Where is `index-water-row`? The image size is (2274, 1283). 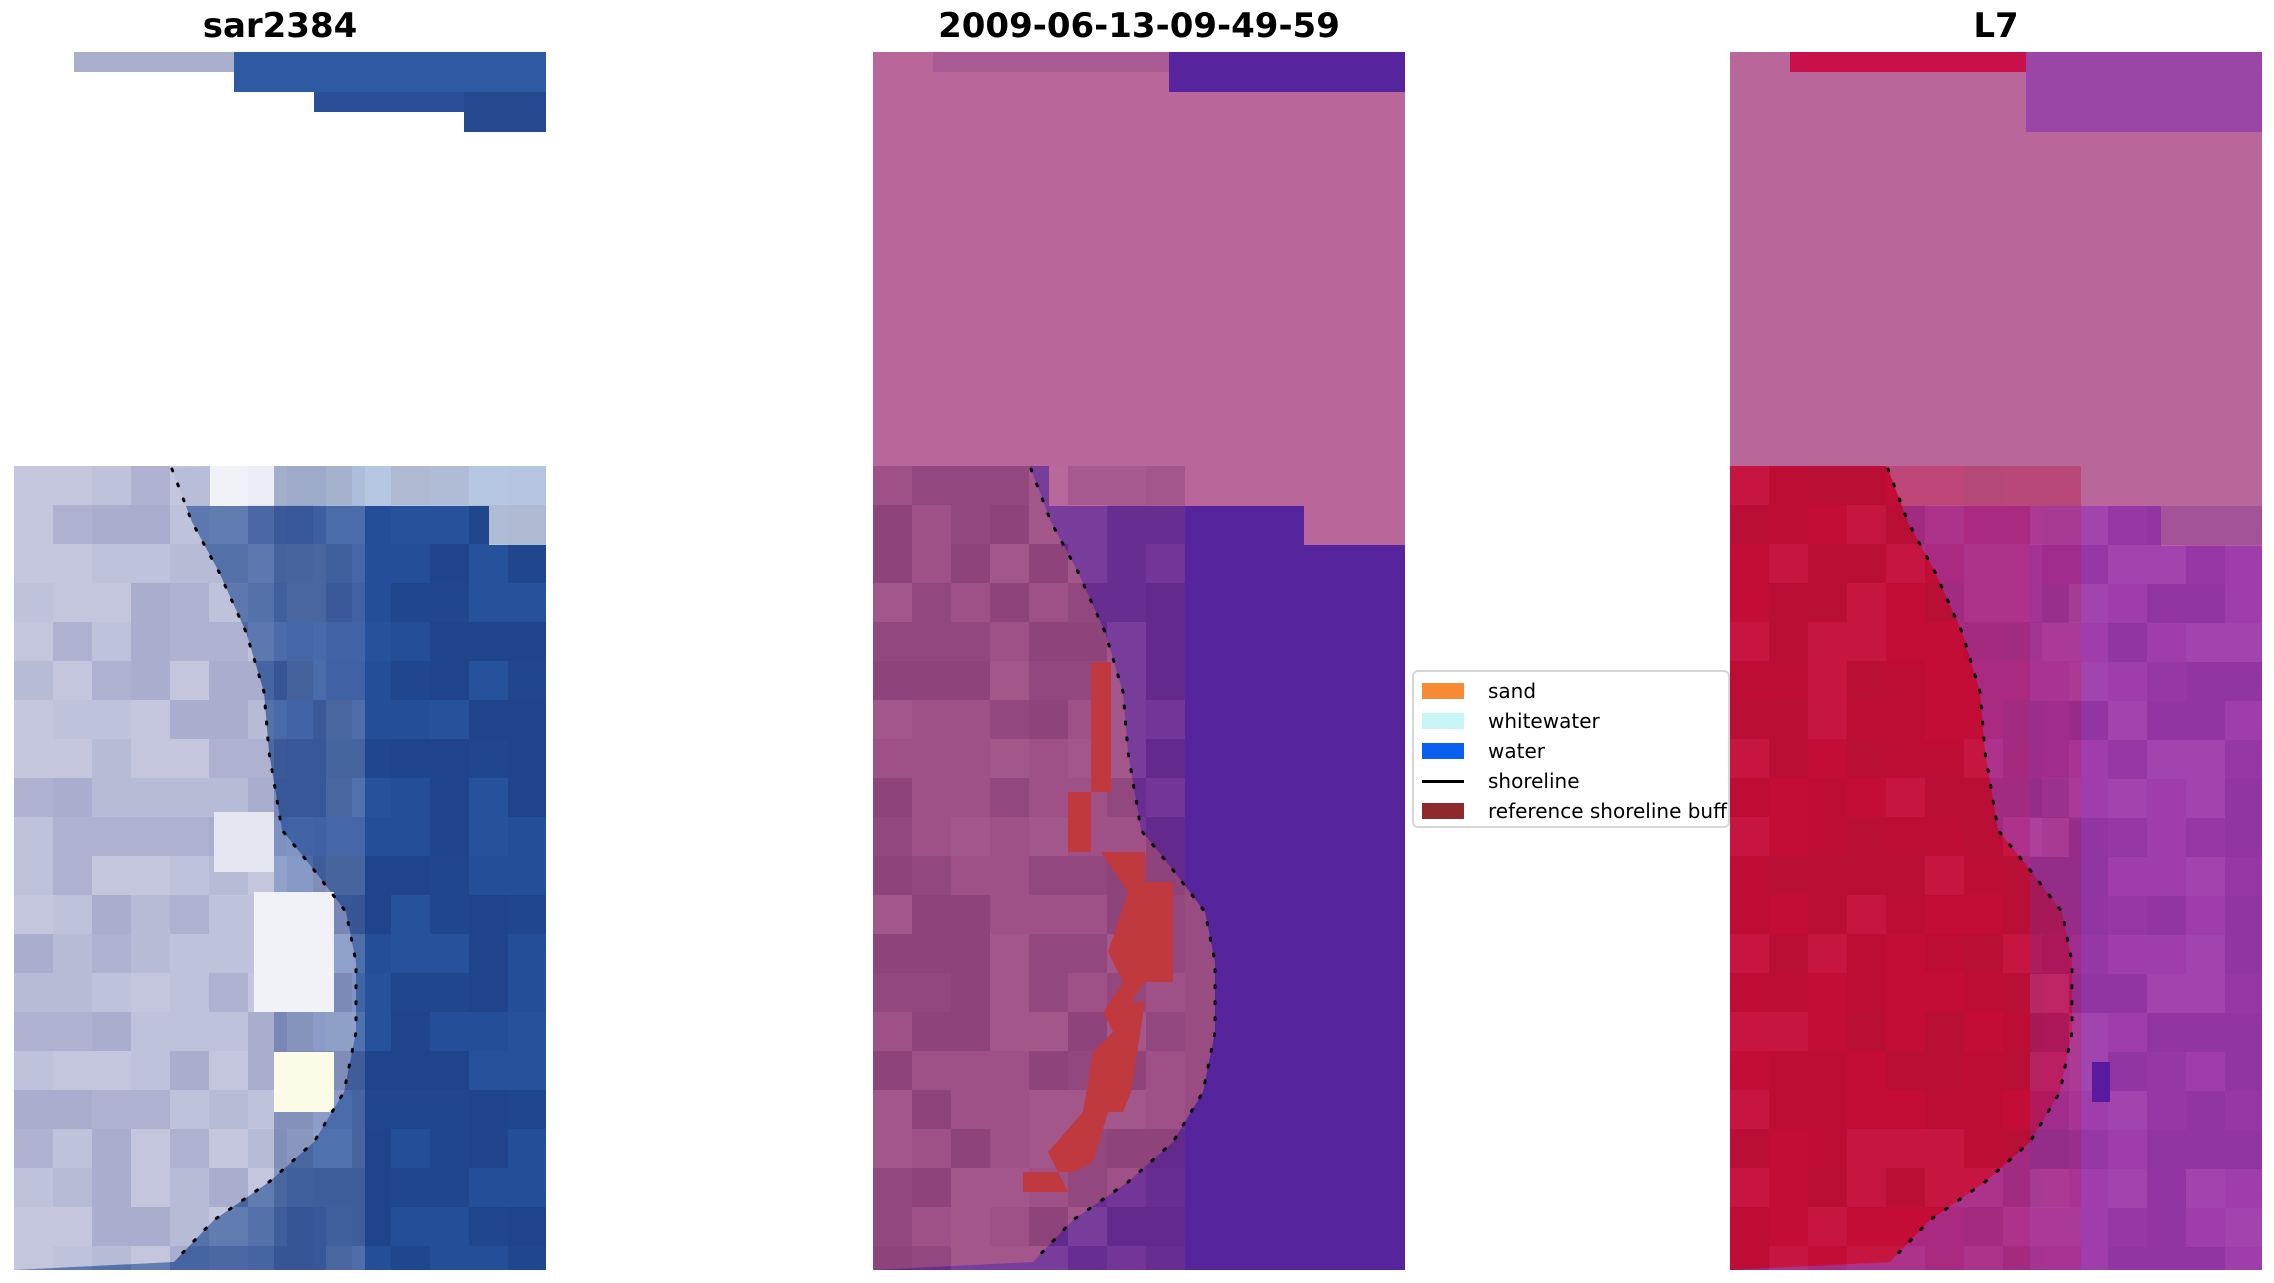 index-water-row is located at coordinates (2033, 526).